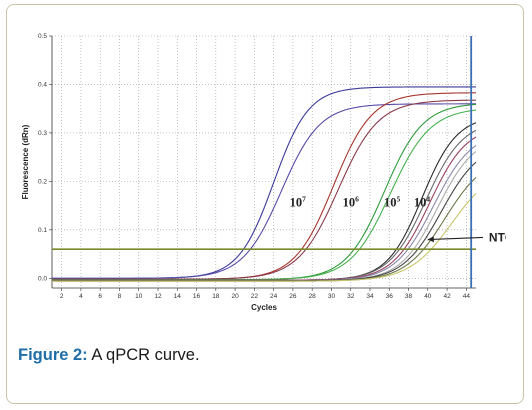 The height and width of the screenshot is (410, 532). Describe the element at coordinates (274, 296) in the screenshot. I see `x-tick-label: 24` at that location.